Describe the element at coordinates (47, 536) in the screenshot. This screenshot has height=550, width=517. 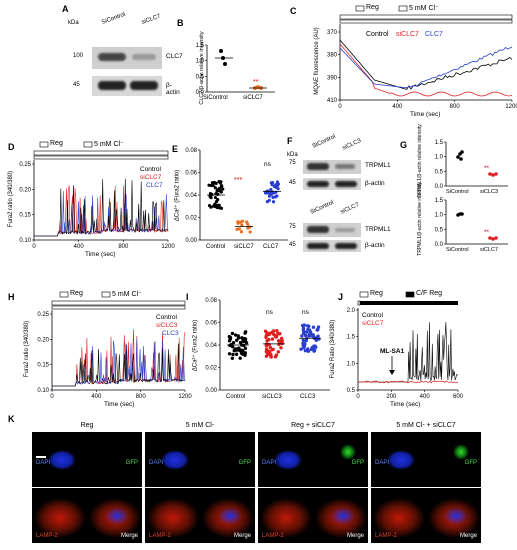
I see `channel-label: LAMP-2` at that location.